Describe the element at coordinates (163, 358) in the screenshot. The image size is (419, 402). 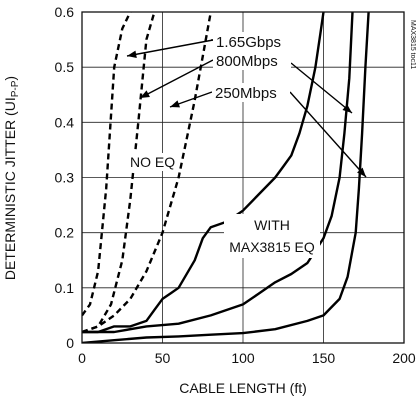
I see `x-tick-label: 50` at that location.